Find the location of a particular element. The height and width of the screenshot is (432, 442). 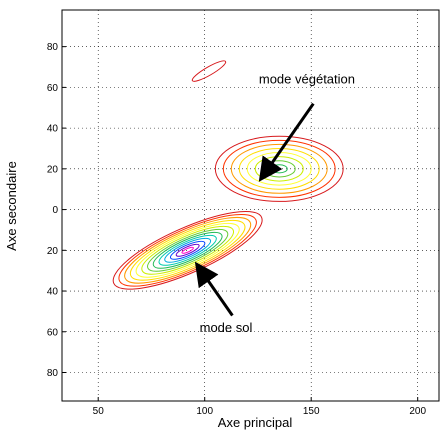

x-tick-label: 150 is located at coordinates (311, 411).